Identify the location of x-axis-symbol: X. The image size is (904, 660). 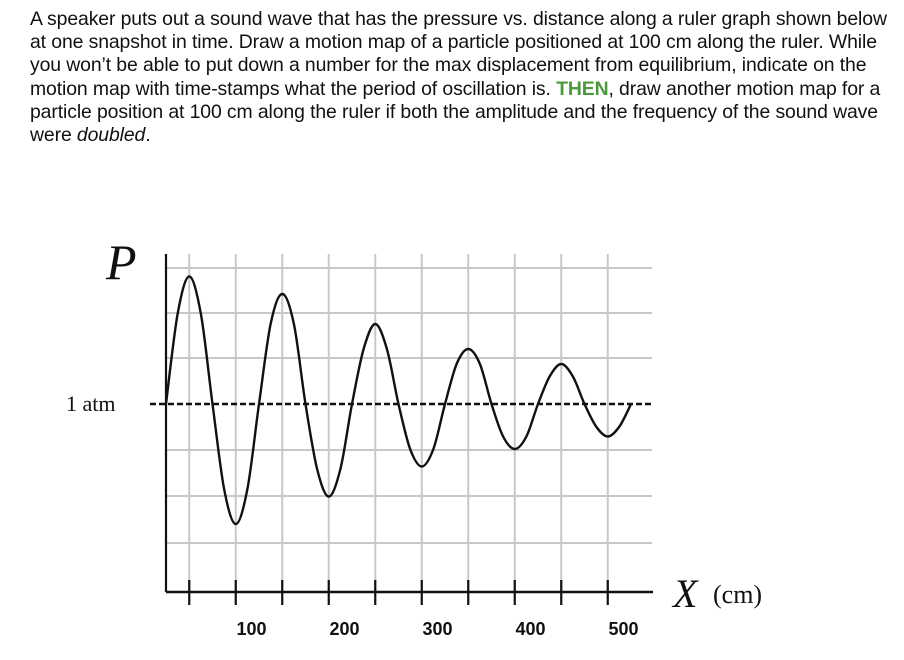
(685, 593).